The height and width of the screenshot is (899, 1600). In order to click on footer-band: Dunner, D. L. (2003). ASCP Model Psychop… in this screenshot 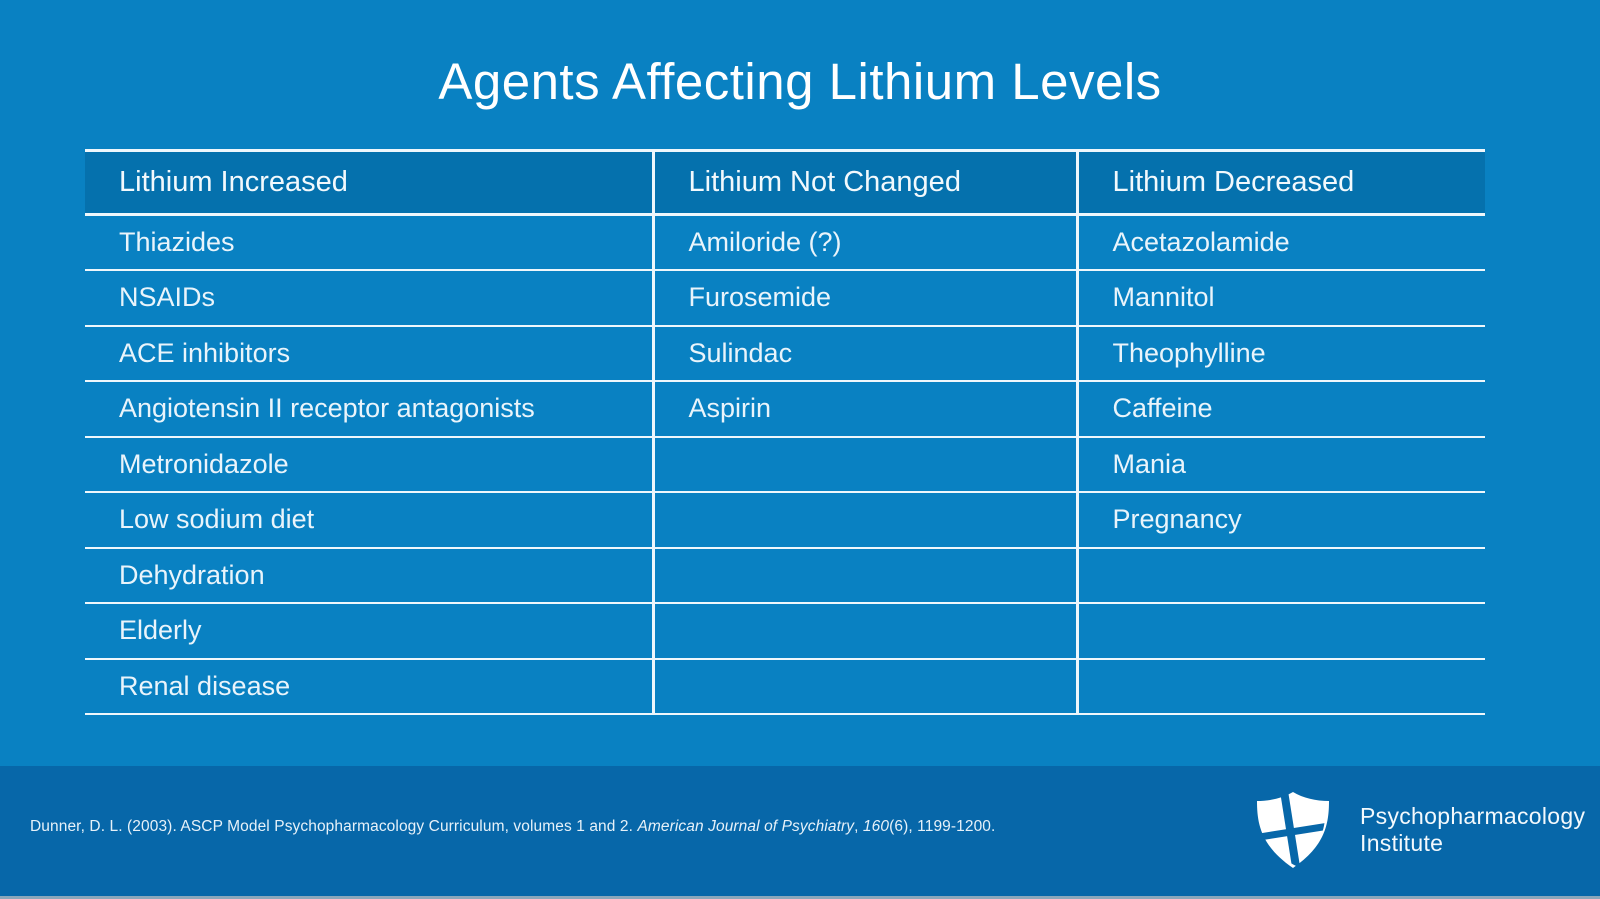, I will do `click(800, 832)`.